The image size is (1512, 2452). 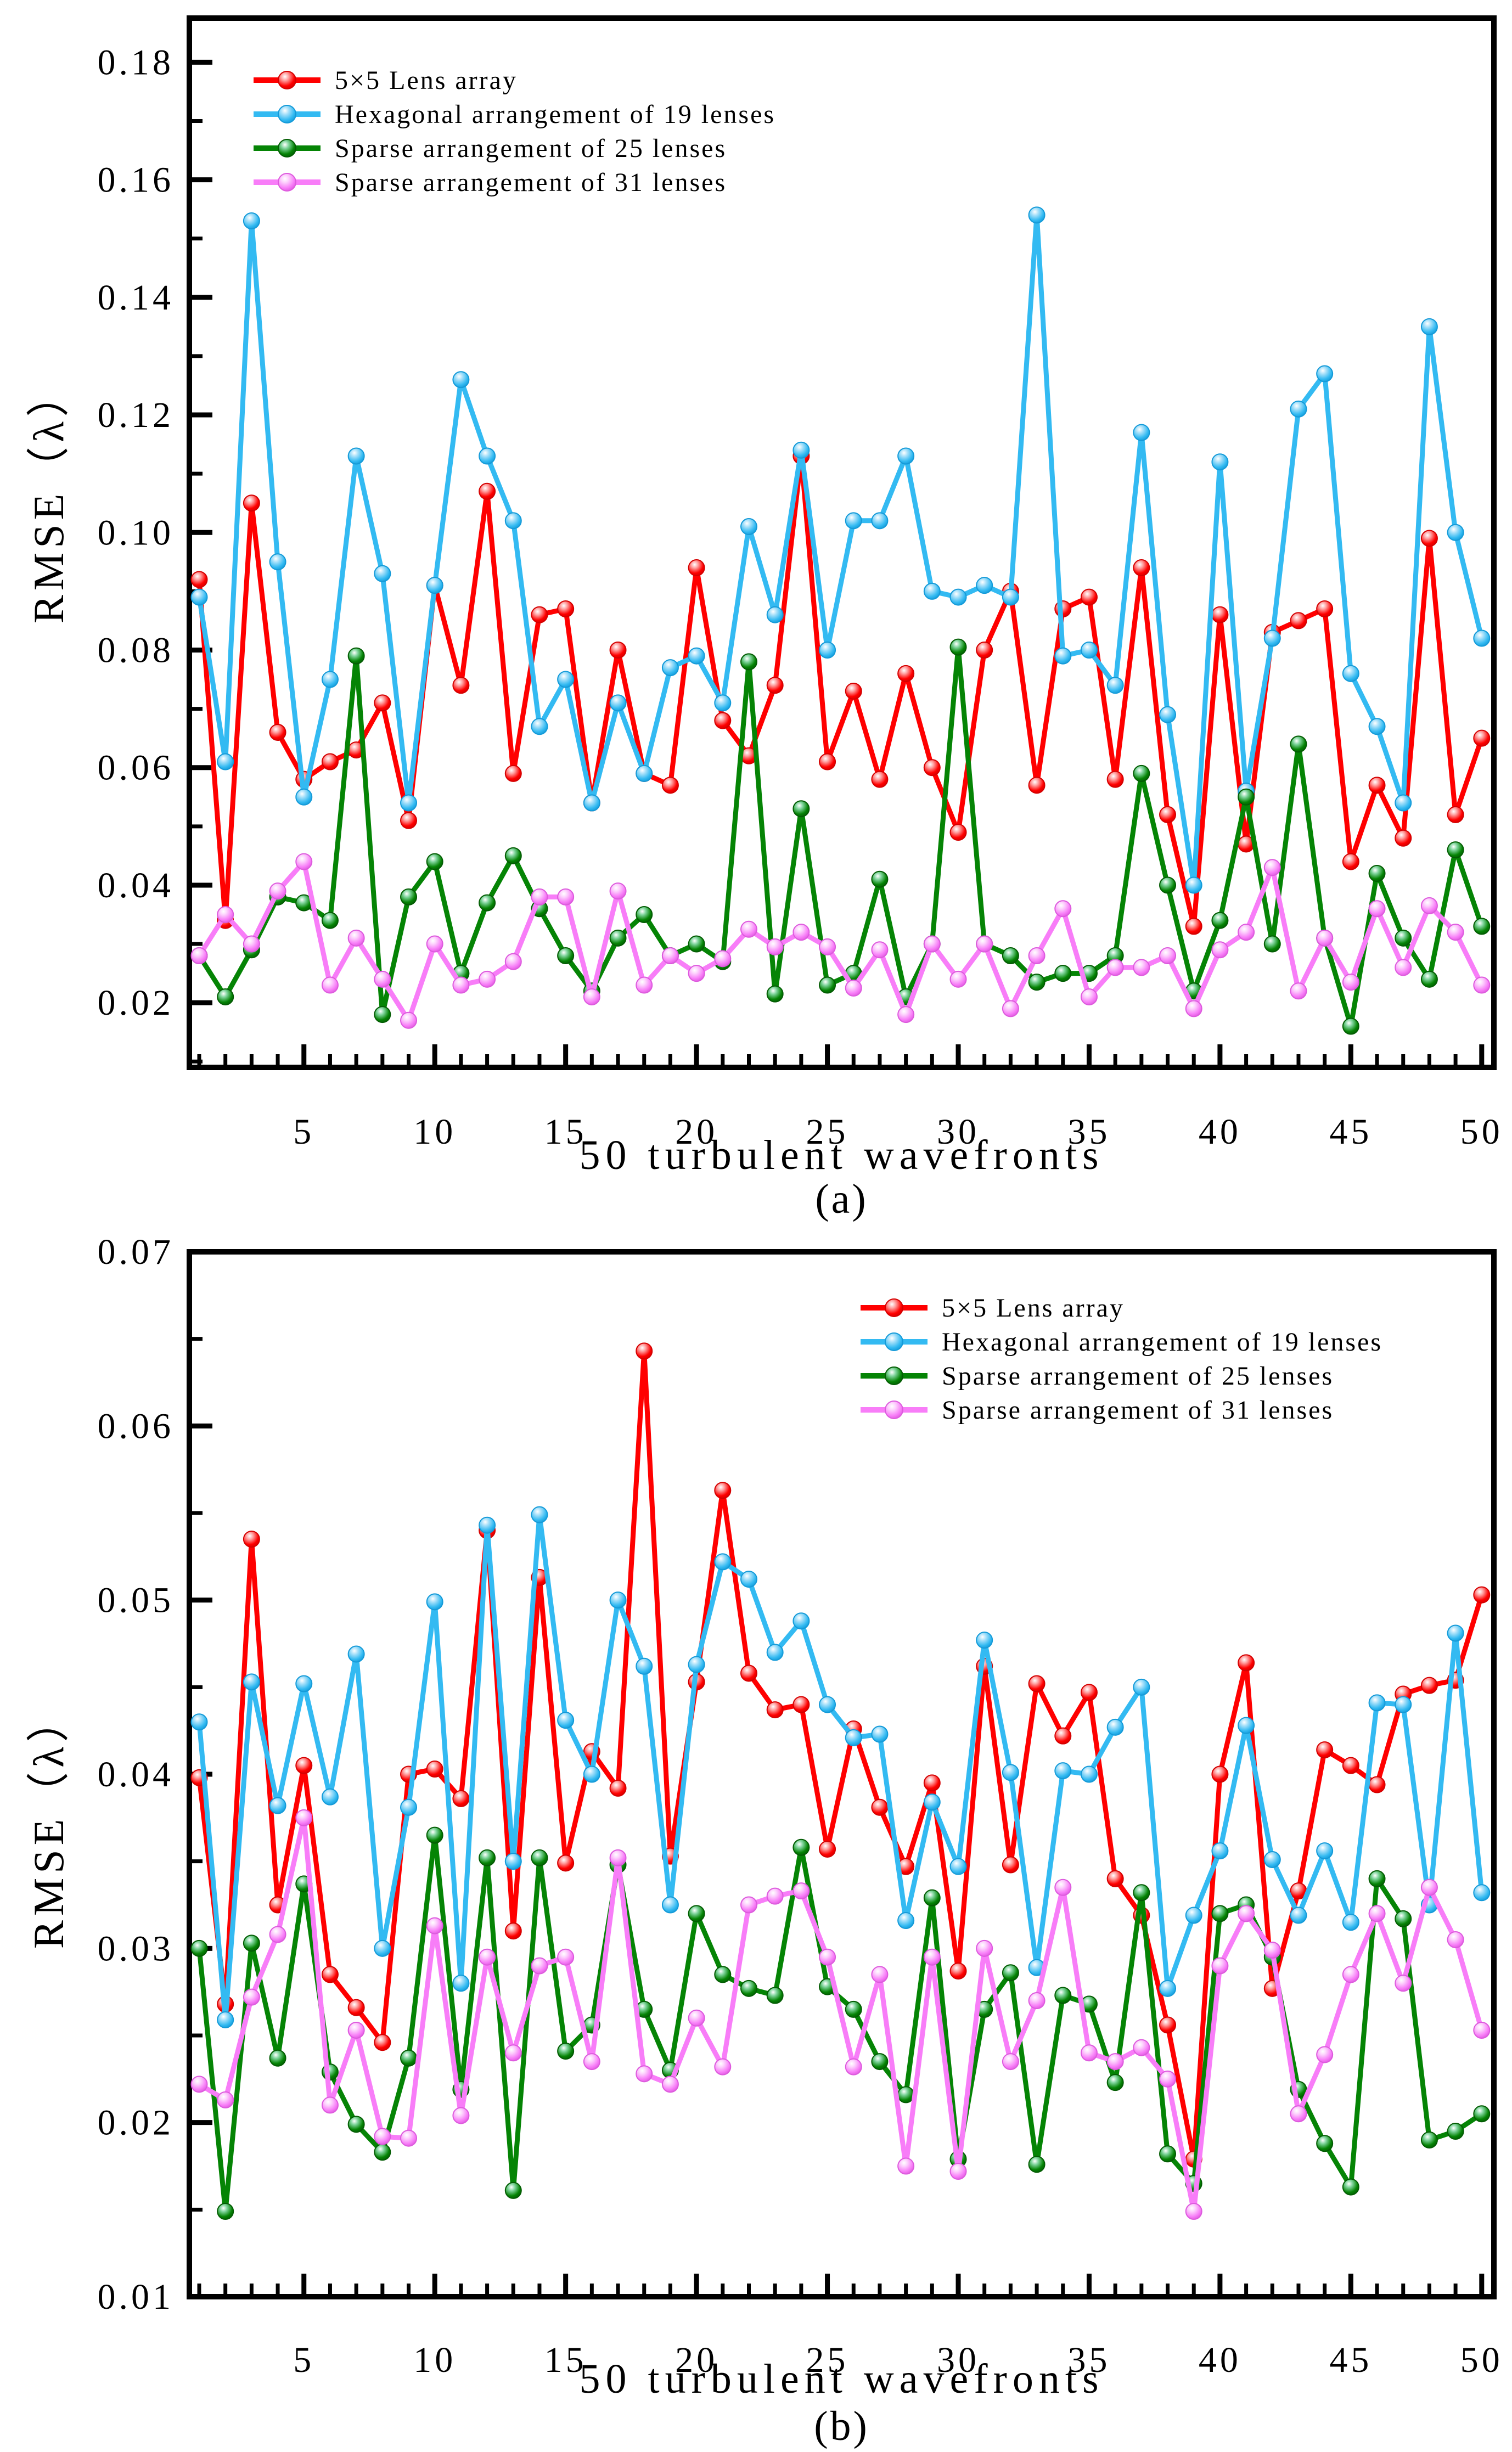 I want to click on y-tick-label: 0.06, so click(x=136, y=768).